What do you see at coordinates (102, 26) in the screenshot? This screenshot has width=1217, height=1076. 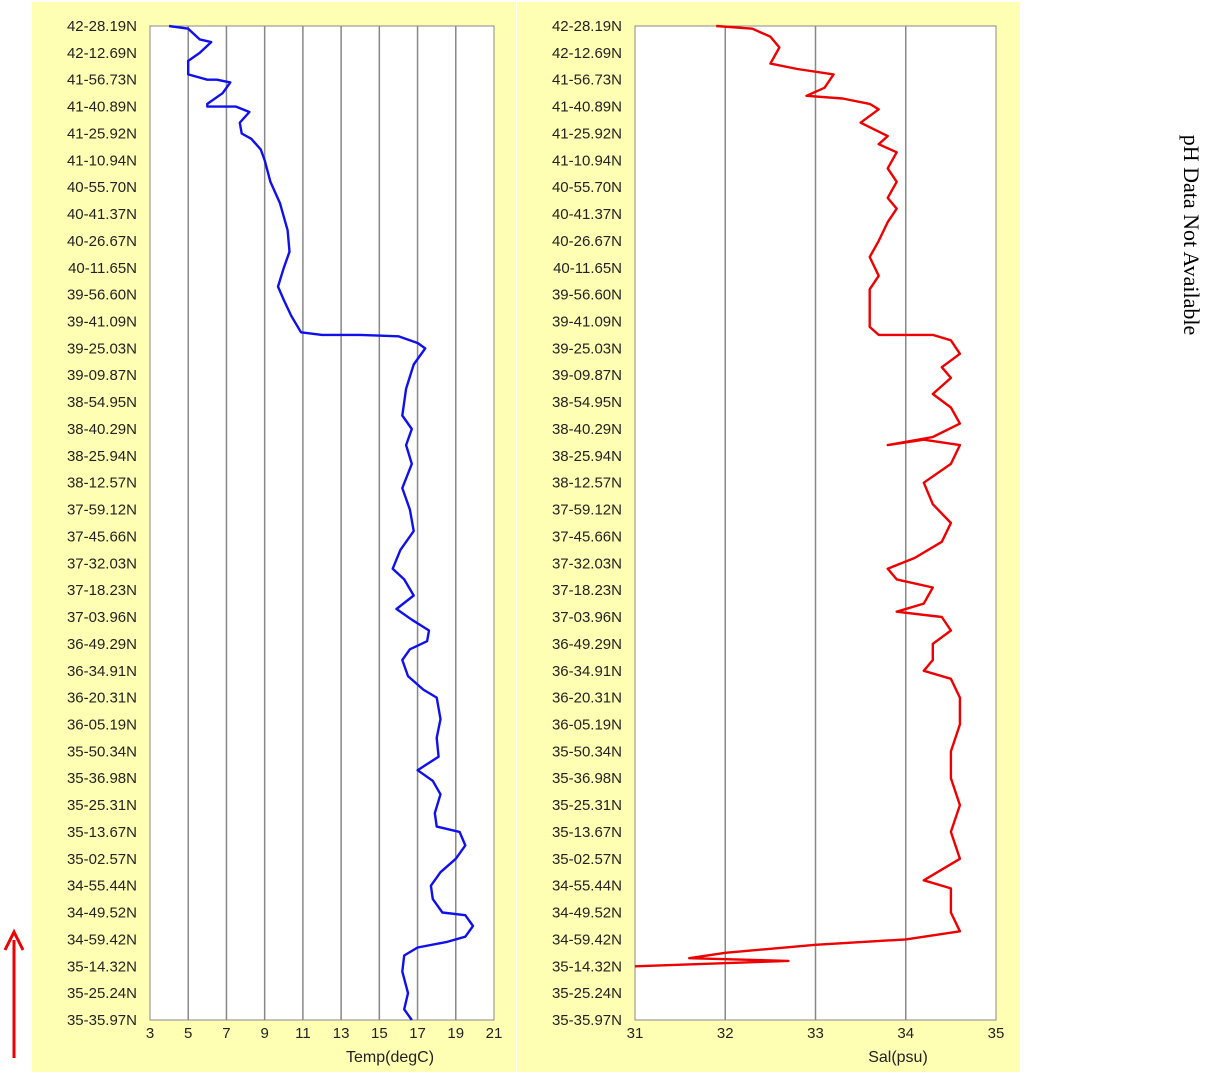 I see `temperature-latitude-label: 42-28.19N` at bounding box center [102, 26].